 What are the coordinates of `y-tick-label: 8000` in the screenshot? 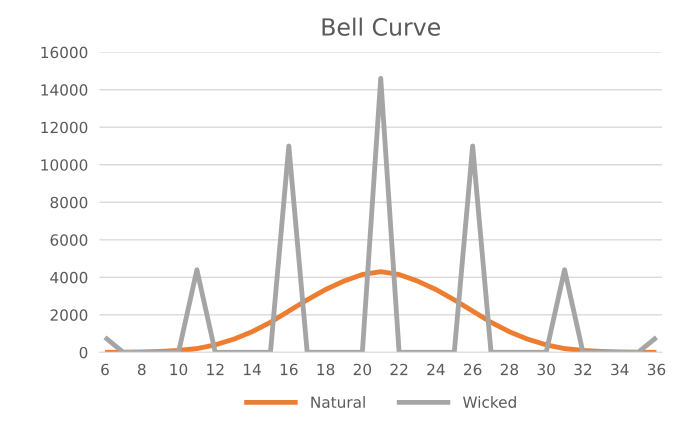 It's located at (69, 202).